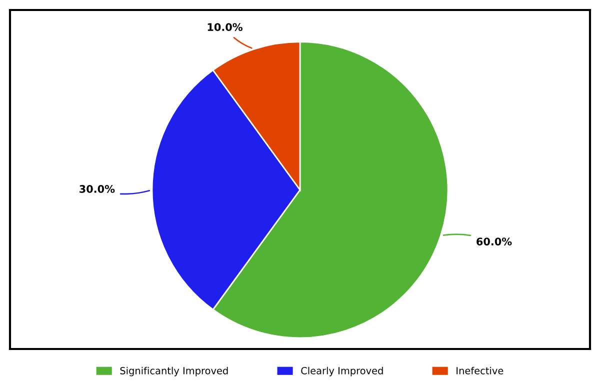 The width and height of the screenshot is (600, 385). What do you see at coordinates (480, 370) in the screenshot?
I see `legend-label: Inefective` at bounding box center [480, 370].